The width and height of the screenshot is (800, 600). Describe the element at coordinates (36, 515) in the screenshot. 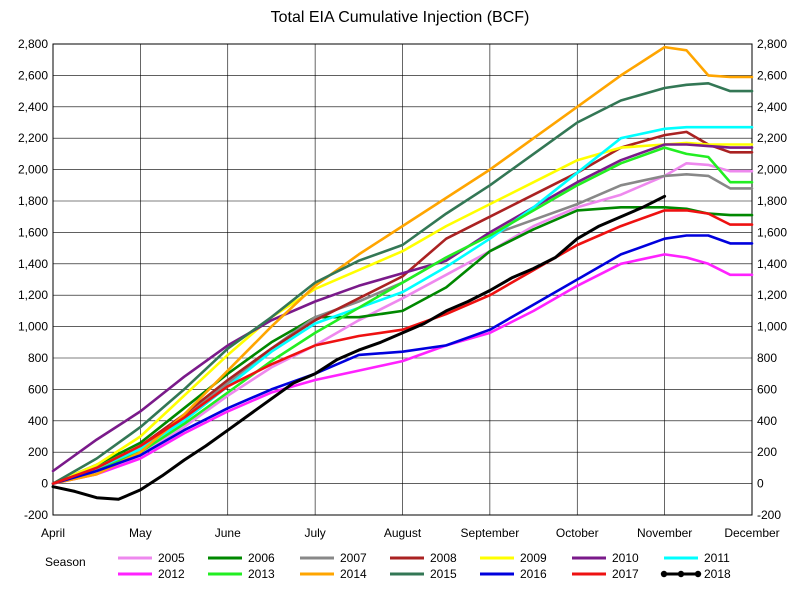

I see `y-tick-label-left: -200` at that location.